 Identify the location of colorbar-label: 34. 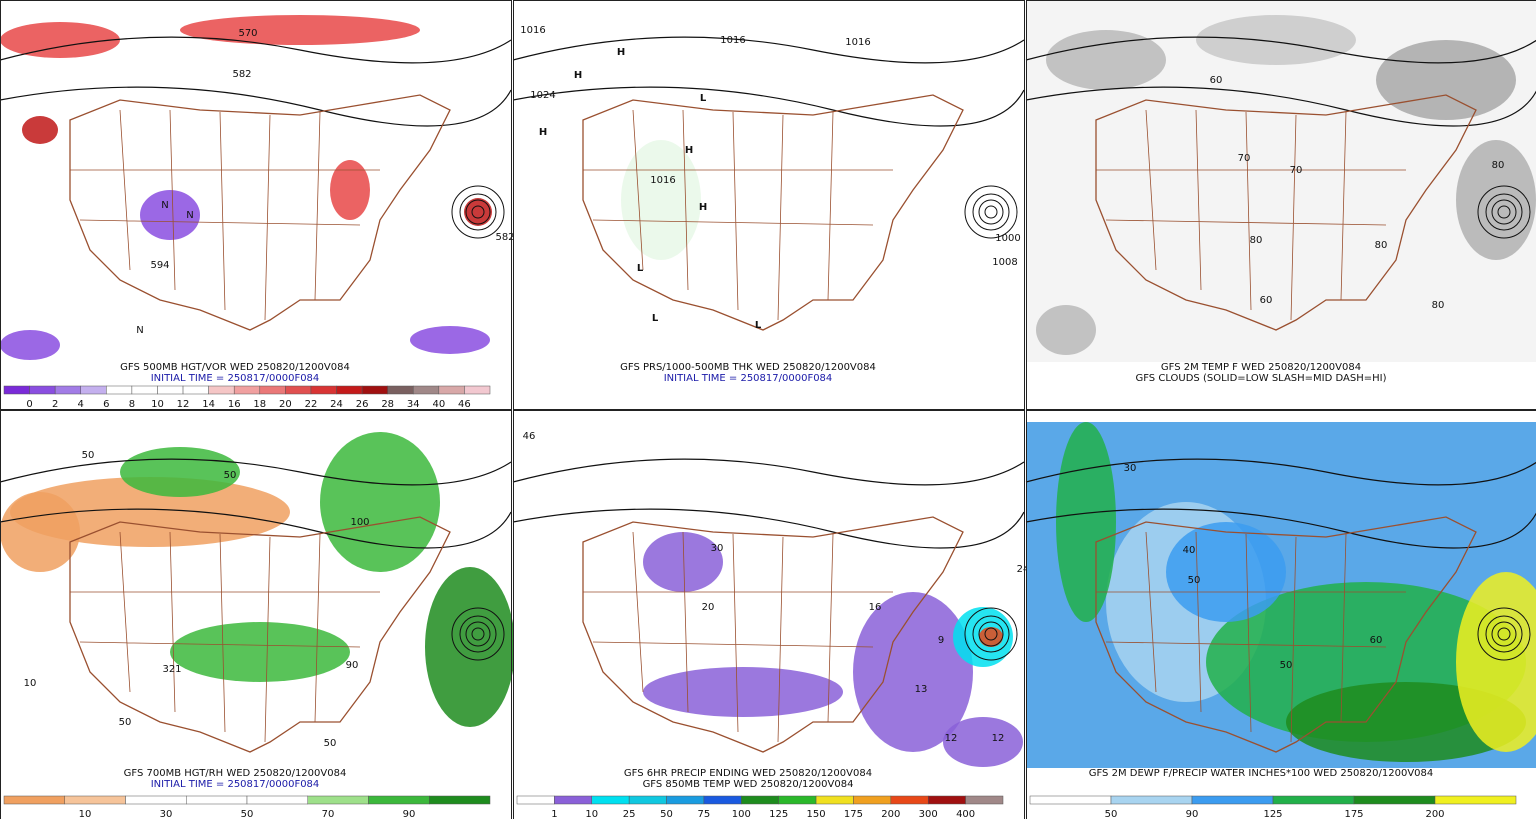
(413, 404).